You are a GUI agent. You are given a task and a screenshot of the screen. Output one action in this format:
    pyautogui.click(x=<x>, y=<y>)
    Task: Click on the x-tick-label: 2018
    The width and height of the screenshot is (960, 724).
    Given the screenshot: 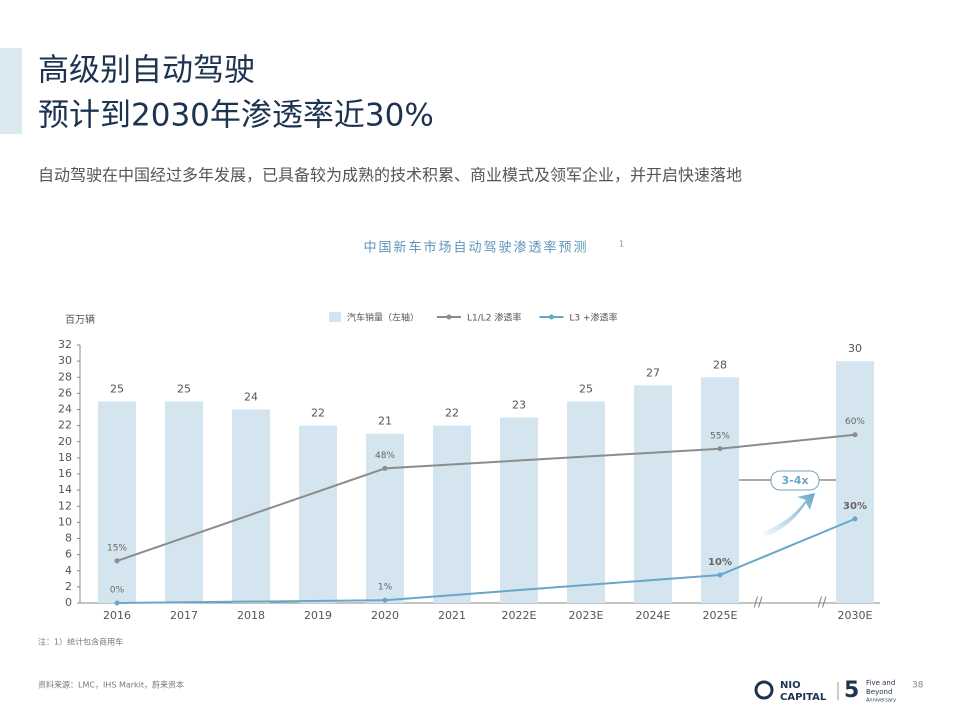 What is the action you would take?
    pyautogui.click(x=251, y=615)
    